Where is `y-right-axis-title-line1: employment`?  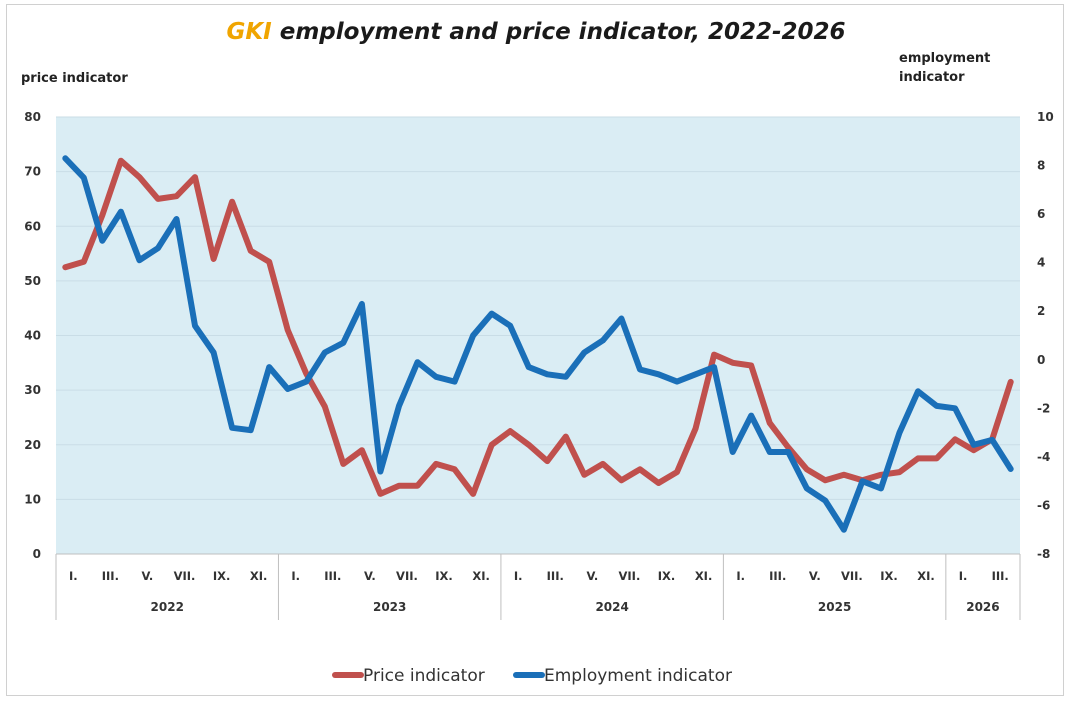 y-right-axis-title-line1: employment is located at coordinates (944, 58).